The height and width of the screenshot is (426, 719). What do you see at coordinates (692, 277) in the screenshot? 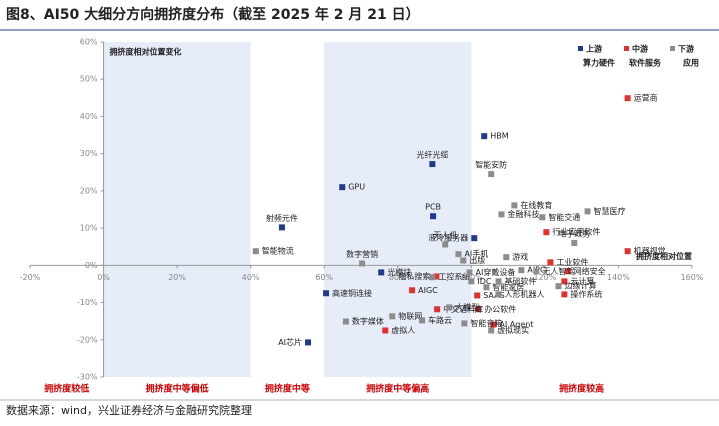
I see `x-tick-label: 160%` at bounding box center [692, 277].